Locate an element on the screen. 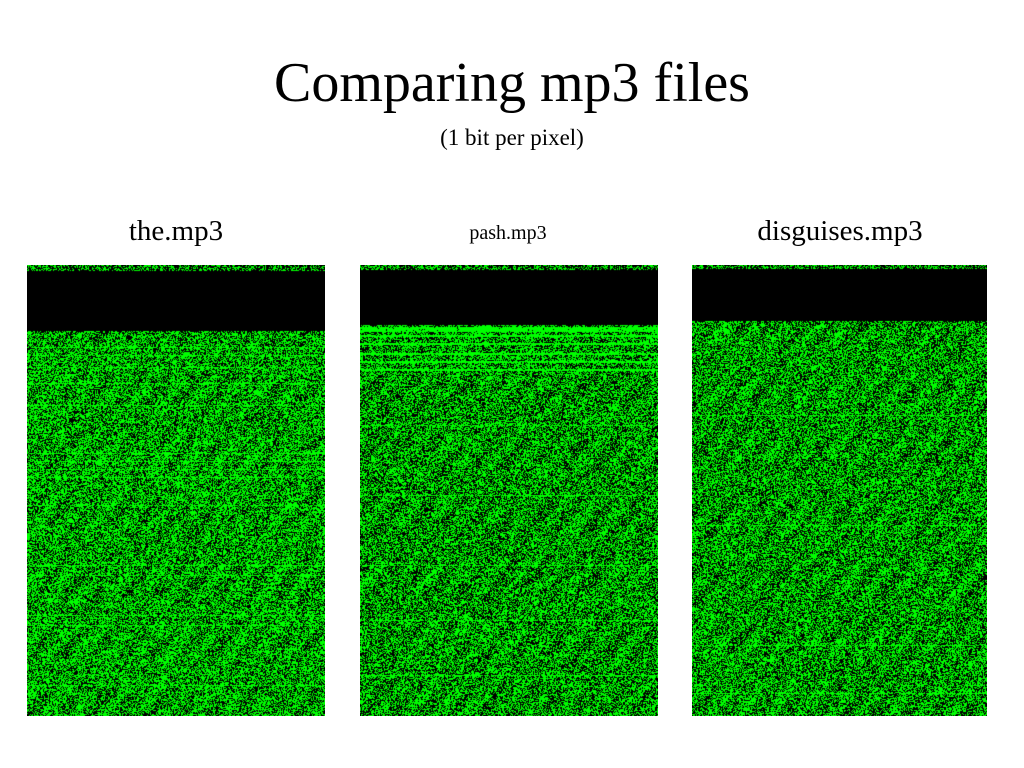 The height and width of the screenshot is (768, 1024). panel-label-pash-mp3: pash.mp3 is located at coordinates (508, 233).